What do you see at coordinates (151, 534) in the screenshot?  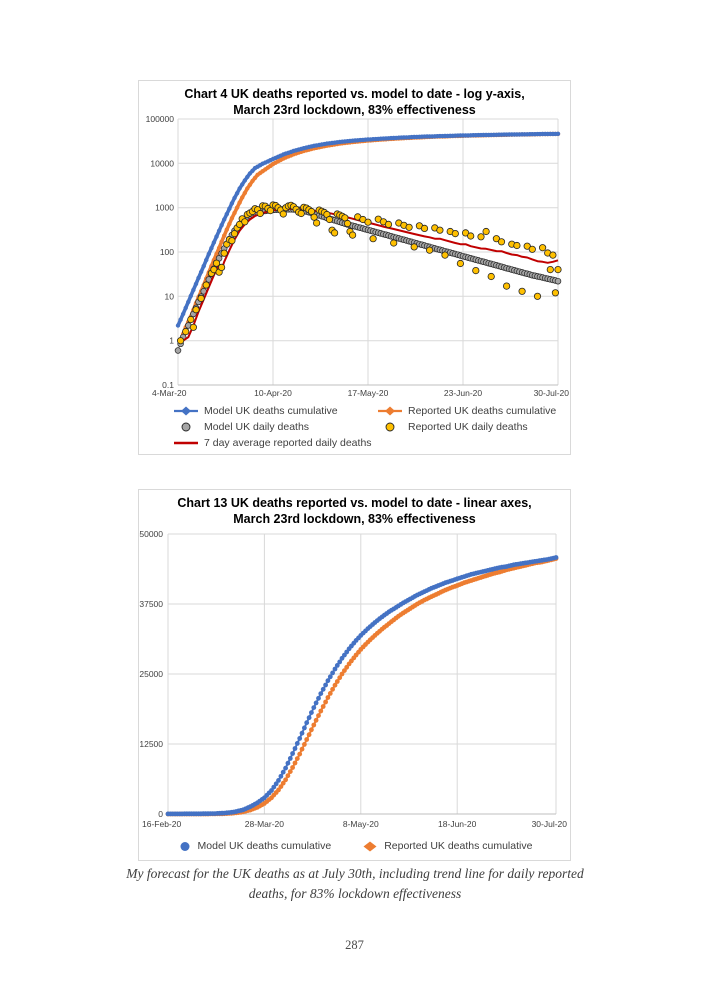 I see `y-tick-label: 50000` at bounding box center [151, 534].